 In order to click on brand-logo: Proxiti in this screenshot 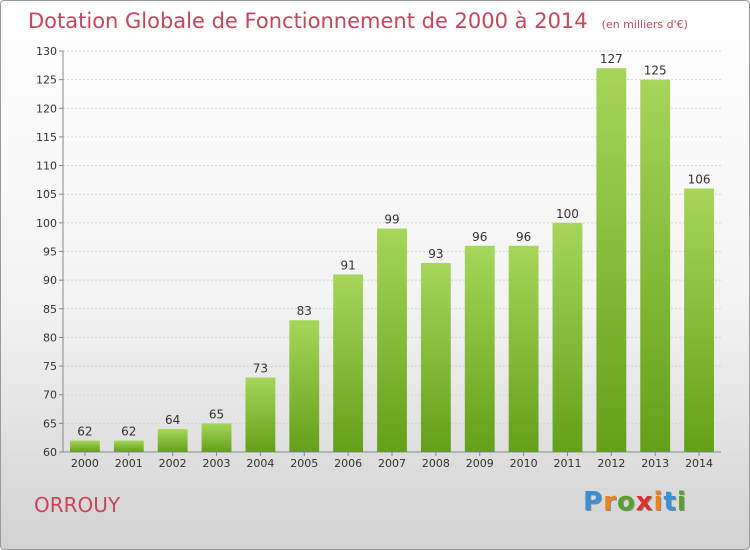, I will do `click(635, 502)`.